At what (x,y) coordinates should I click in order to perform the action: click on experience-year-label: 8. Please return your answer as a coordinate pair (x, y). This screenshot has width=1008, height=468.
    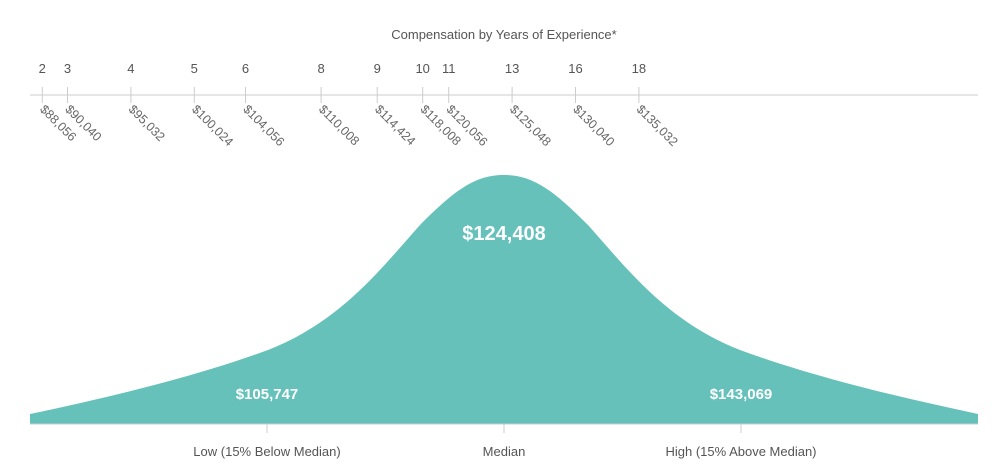
    Looking at the image, I should click on (320, 68).